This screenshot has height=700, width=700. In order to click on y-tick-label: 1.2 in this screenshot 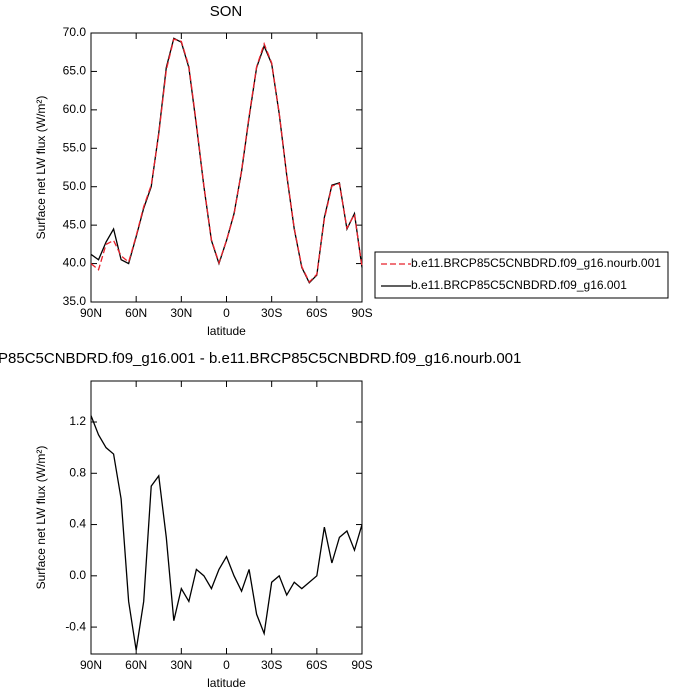, I will do `click(77, 421)`.